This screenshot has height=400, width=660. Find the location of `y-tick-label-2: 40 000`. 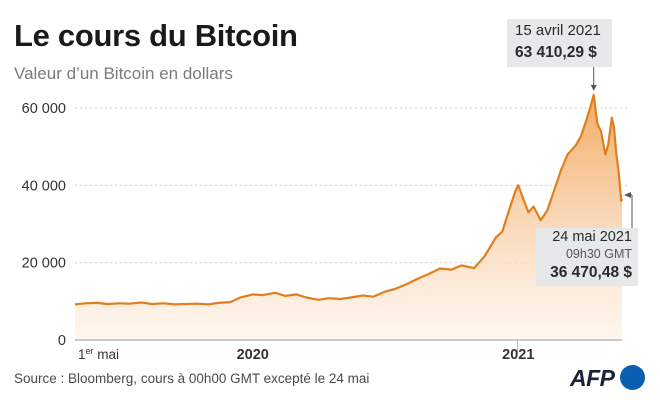

y-tick-label-2: 40 000 is located at coordinates (44, 186).